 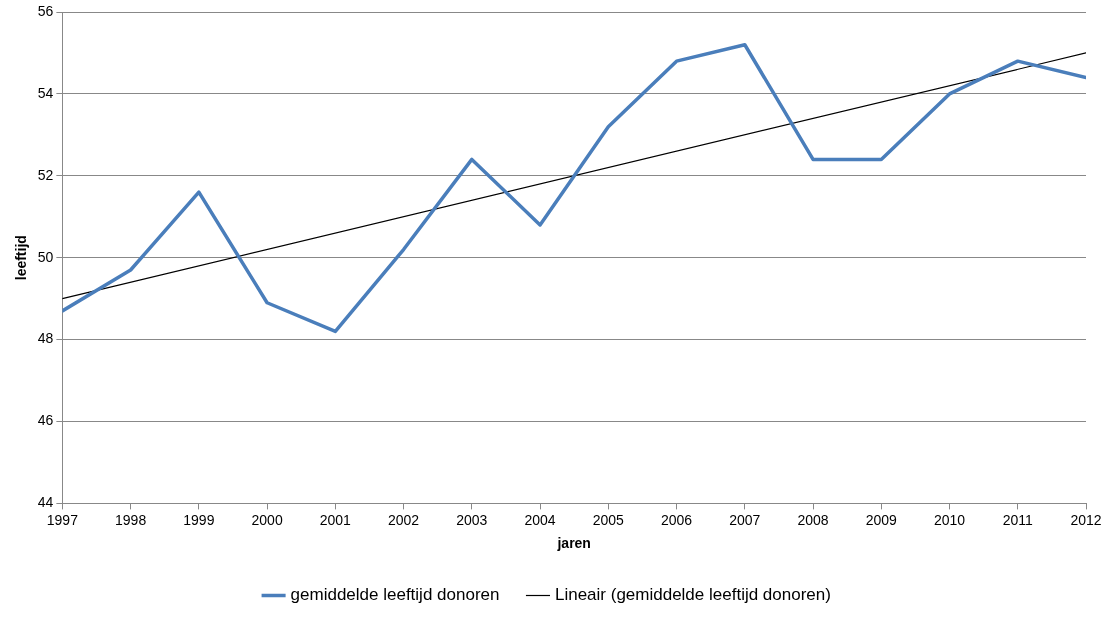 What do you see at coordinates (45, 502) in the screenshot?
I see `y-tick-label: 44` at bounding box center [45, 502].